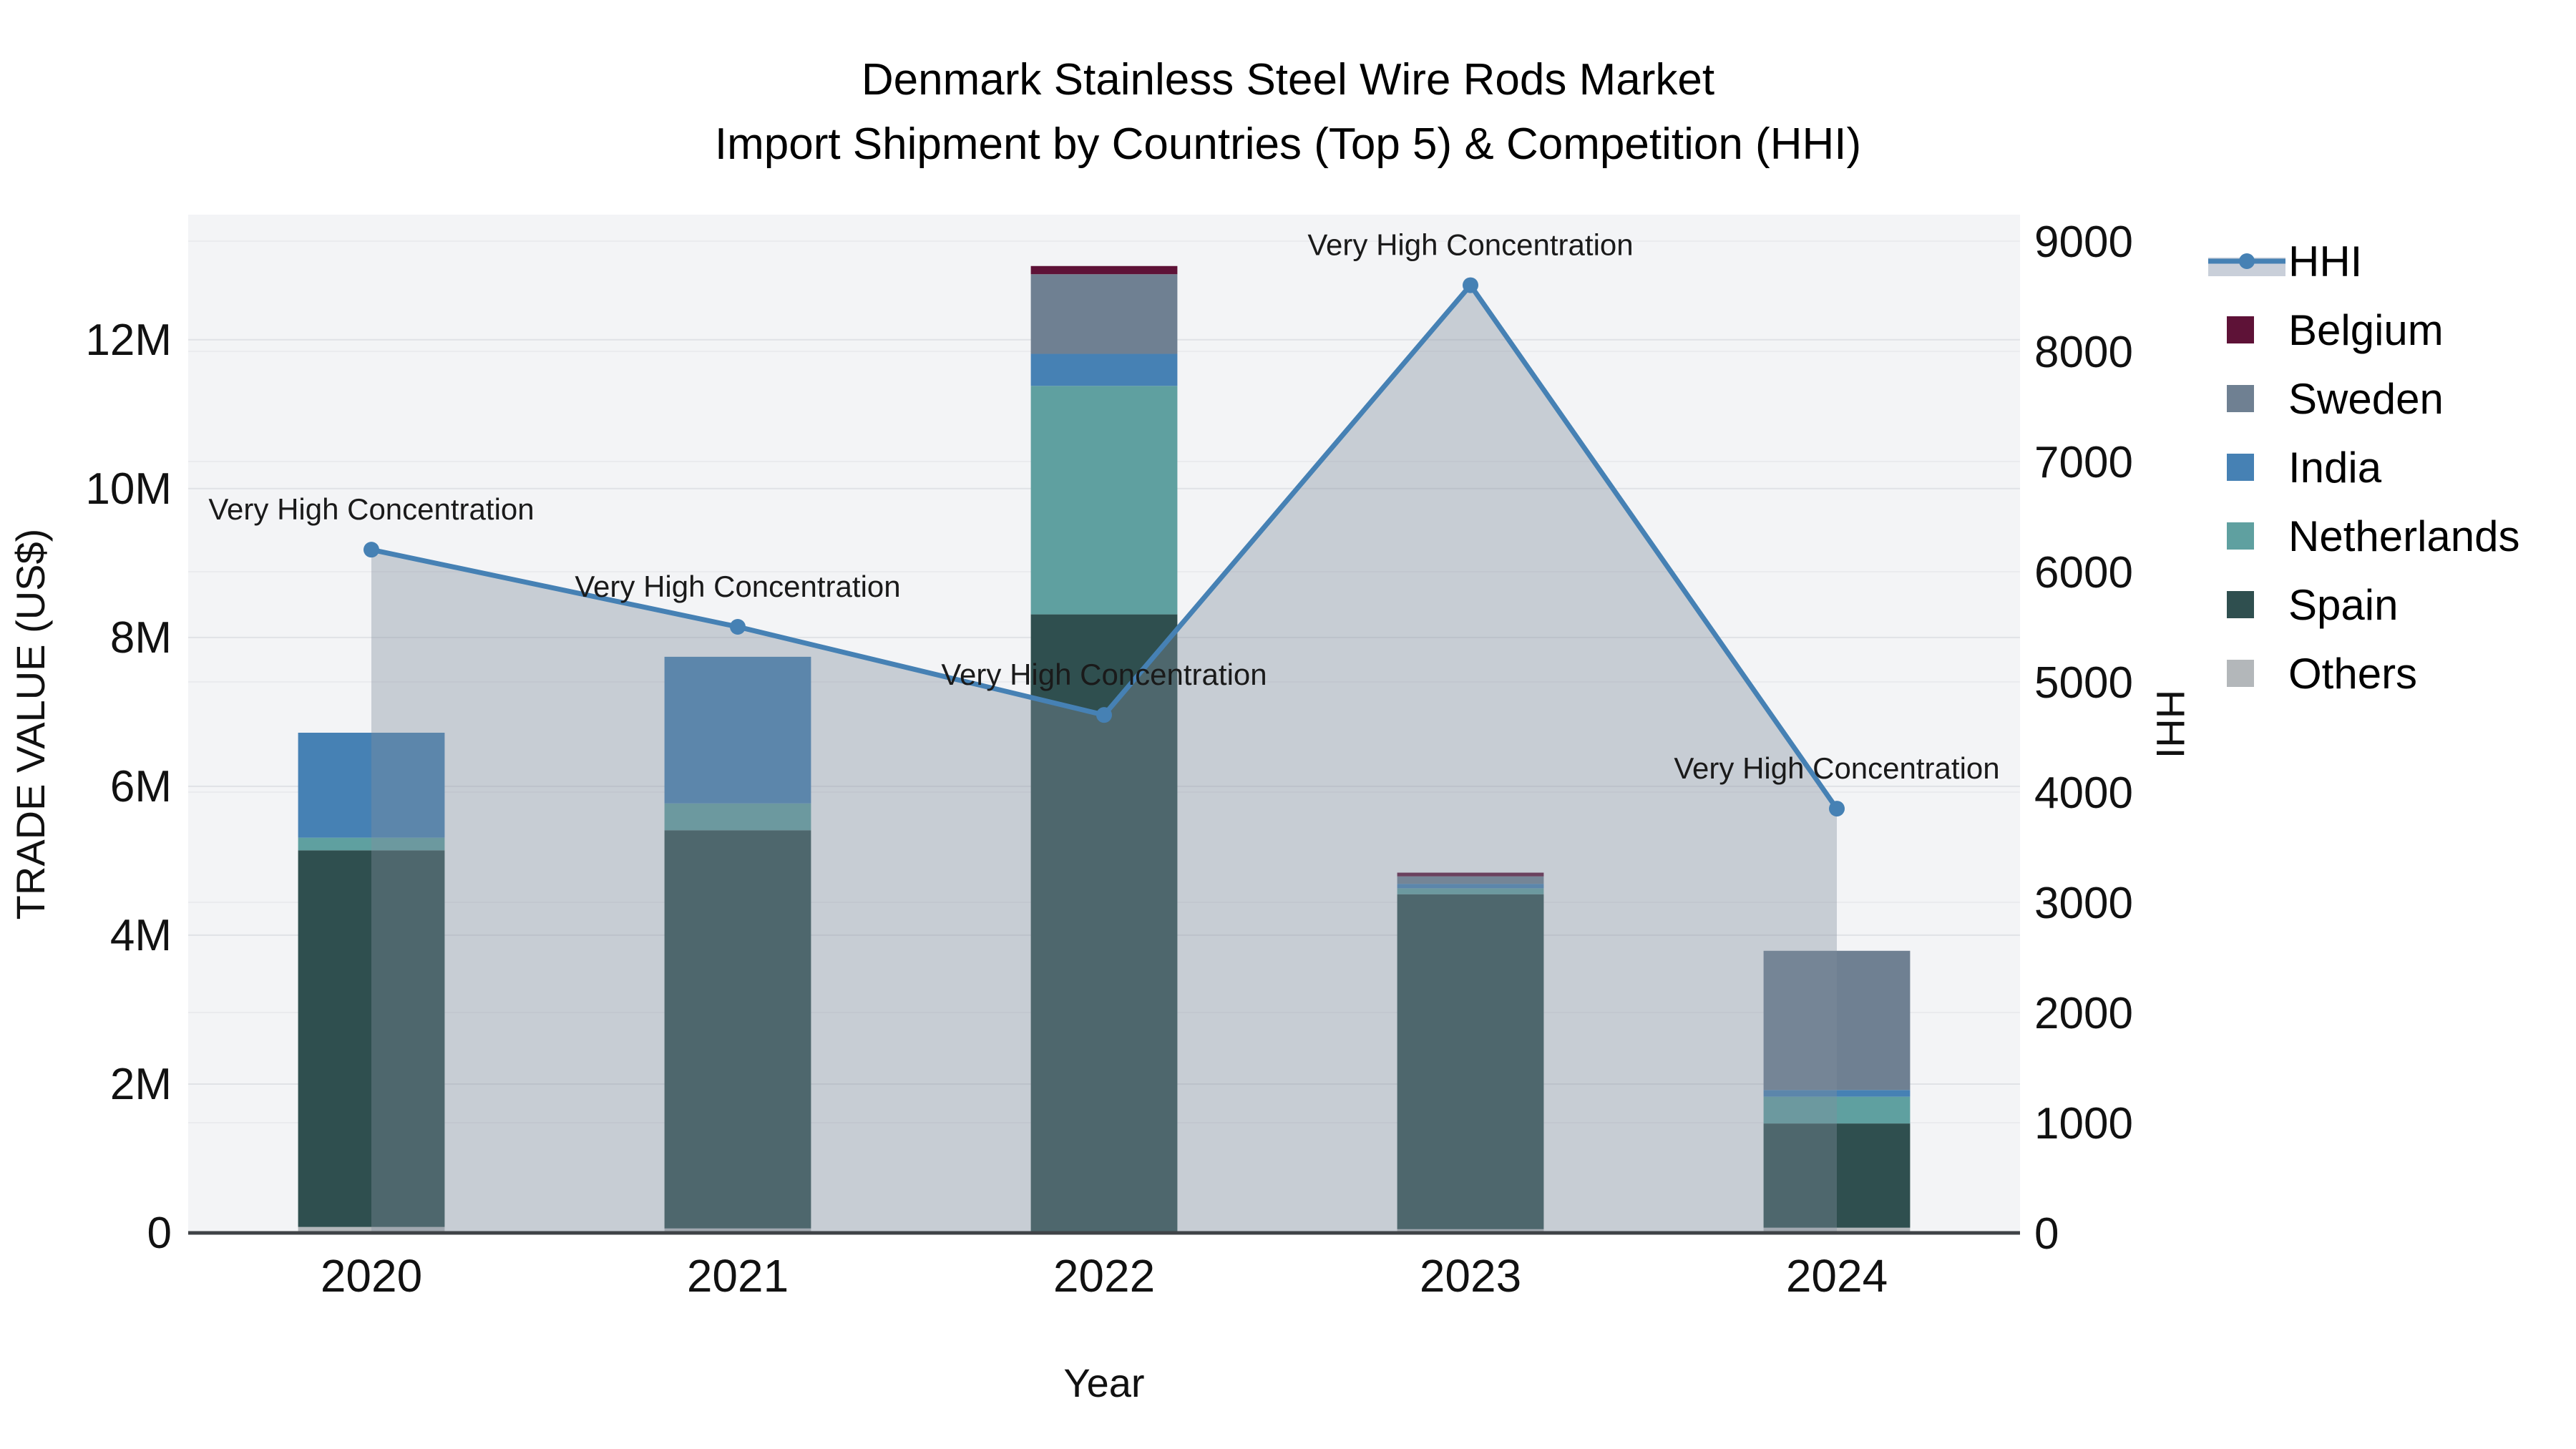 The width and height of the screenshot is (2576, 1449). I want to click on y-left-axis-title: TRADE VALUE (US$), so click(30, 724).